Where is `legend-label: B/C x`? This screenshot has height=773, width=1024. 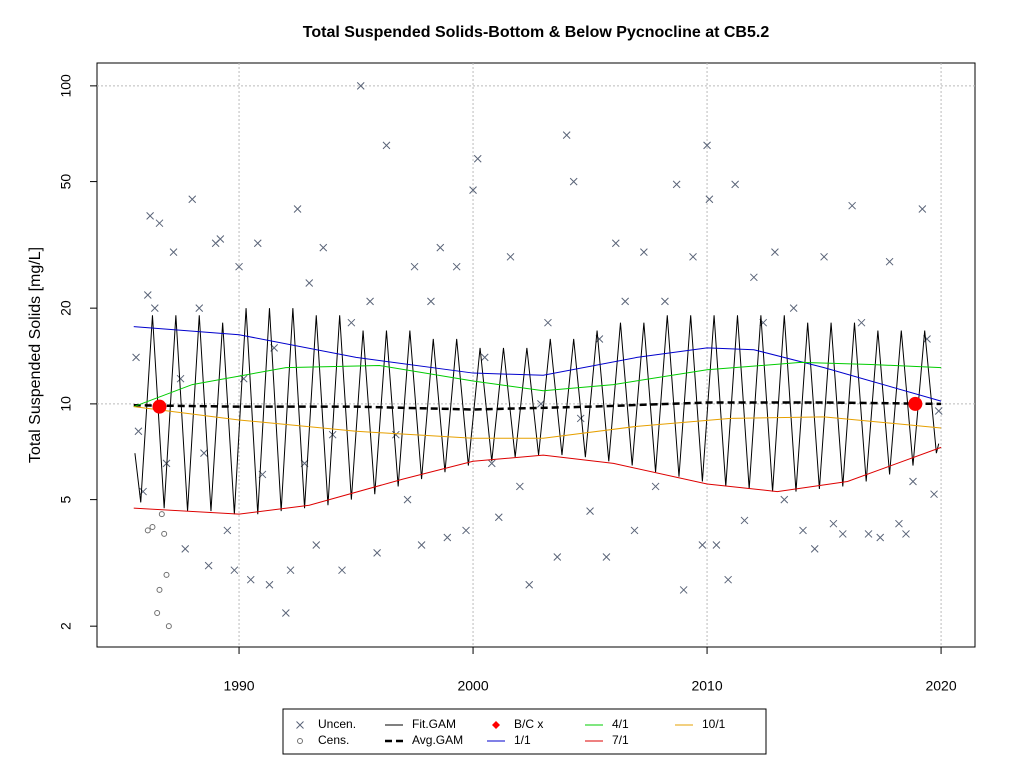 legend-label: B/C x is located at coordinates (528, 724).